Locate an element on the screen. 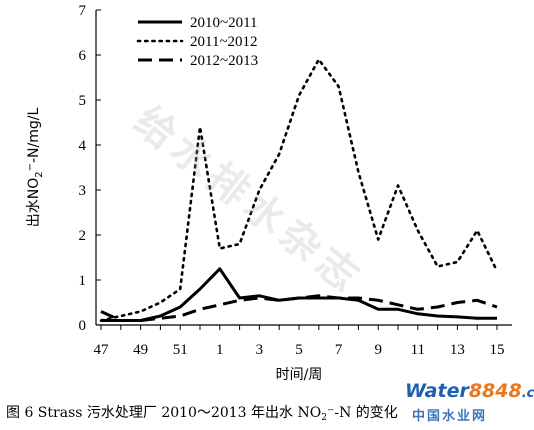 The width and height of the screenshot is (534, 430). site-logo: Water8848.com is located at coordinates (469, 391).